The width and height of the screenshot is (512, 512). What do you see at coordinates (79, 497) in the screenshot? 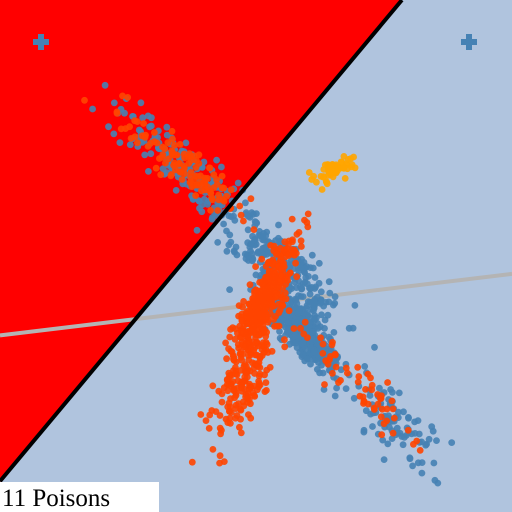
I see `poison-count-label: 11 Poisons` at bounding box center [79, 497].